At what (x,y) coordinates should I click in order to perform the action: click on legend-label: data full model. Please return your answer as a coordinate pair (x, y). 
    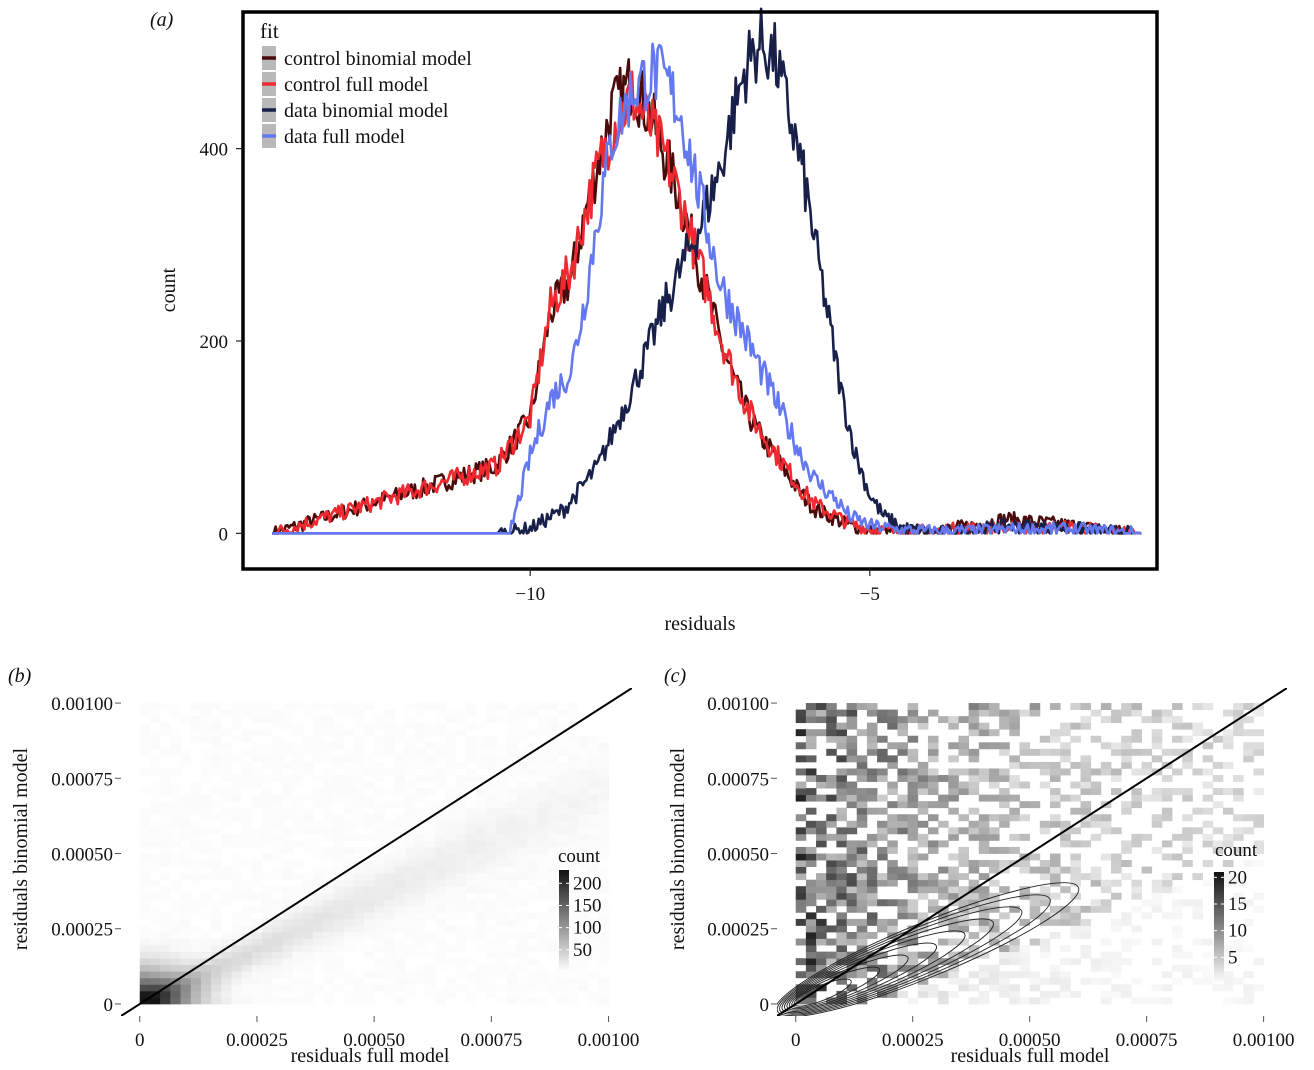
    Looking at the image, I should click on (345, 137).